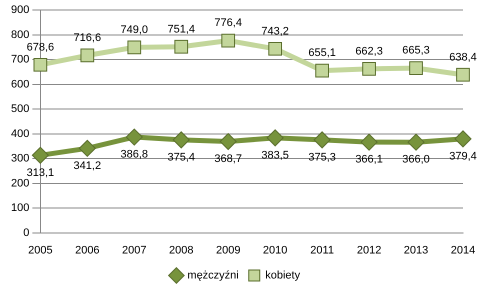 The height and width of the screenshot is (293, 485). What do you see at coordinates (275, 31) in the screenshot?
I see `data-label: 743,2` at bounding box center [275, 31].